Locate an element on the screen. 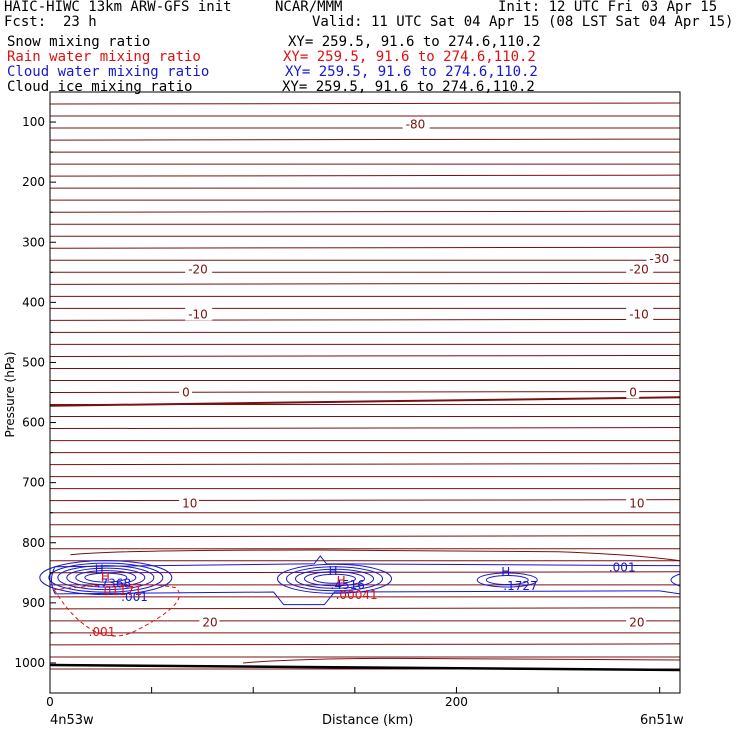 Image resolution: width=740 pixels, height=740 pixels. rain-contour-label: .001 is located at coordinates (102, 632).